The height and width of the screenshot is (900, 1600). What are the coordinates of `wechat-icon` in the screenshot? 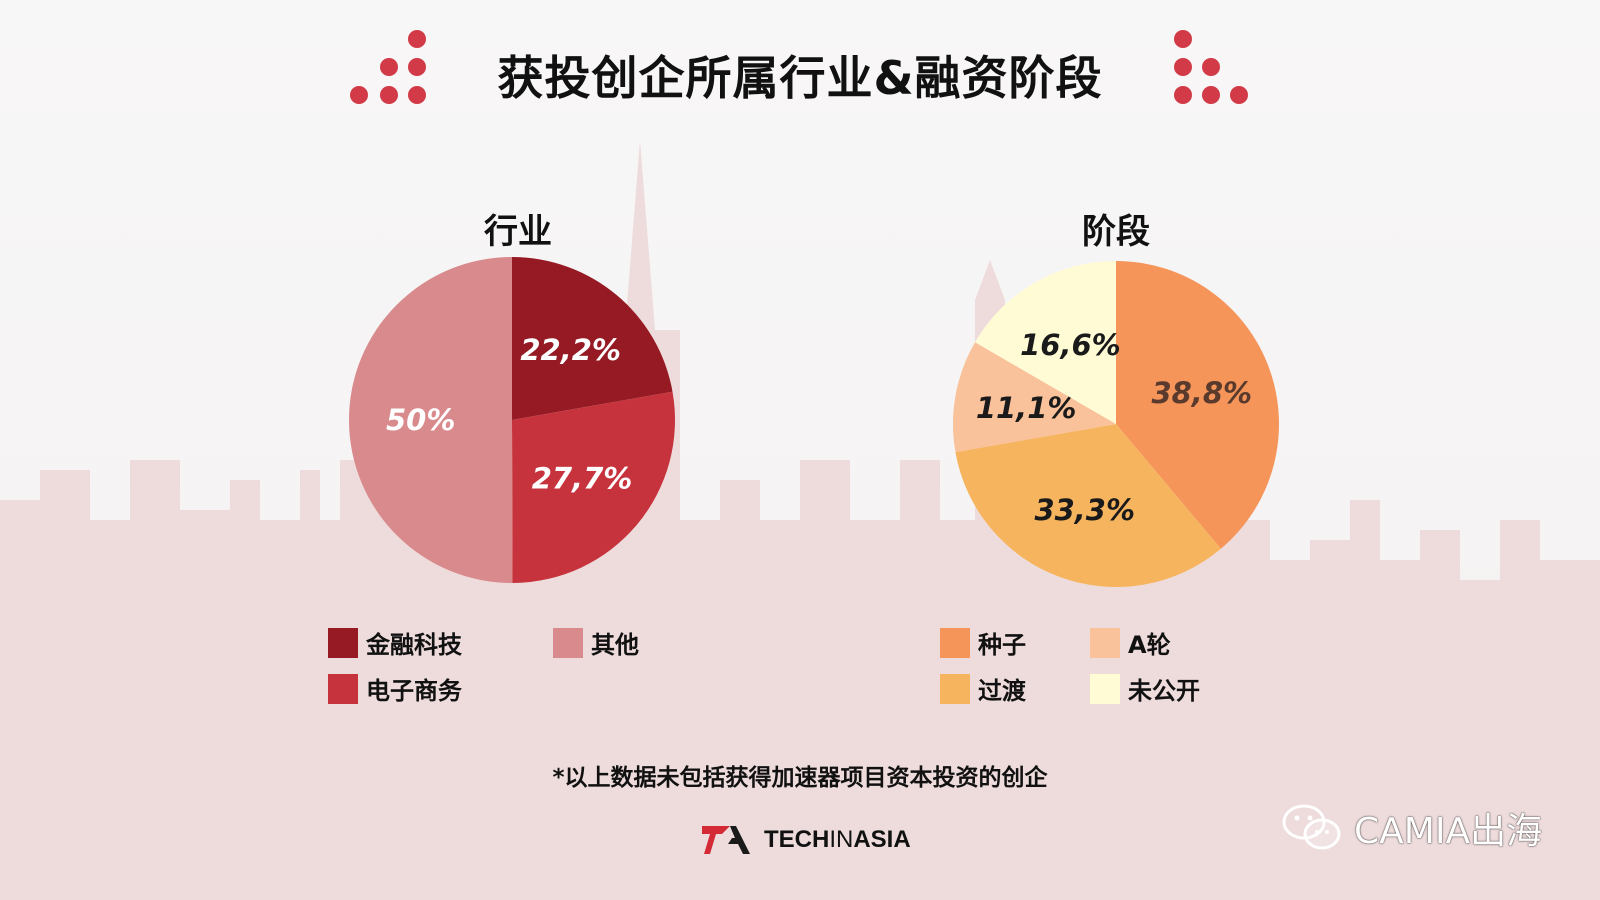 It's located at (1311, 827).